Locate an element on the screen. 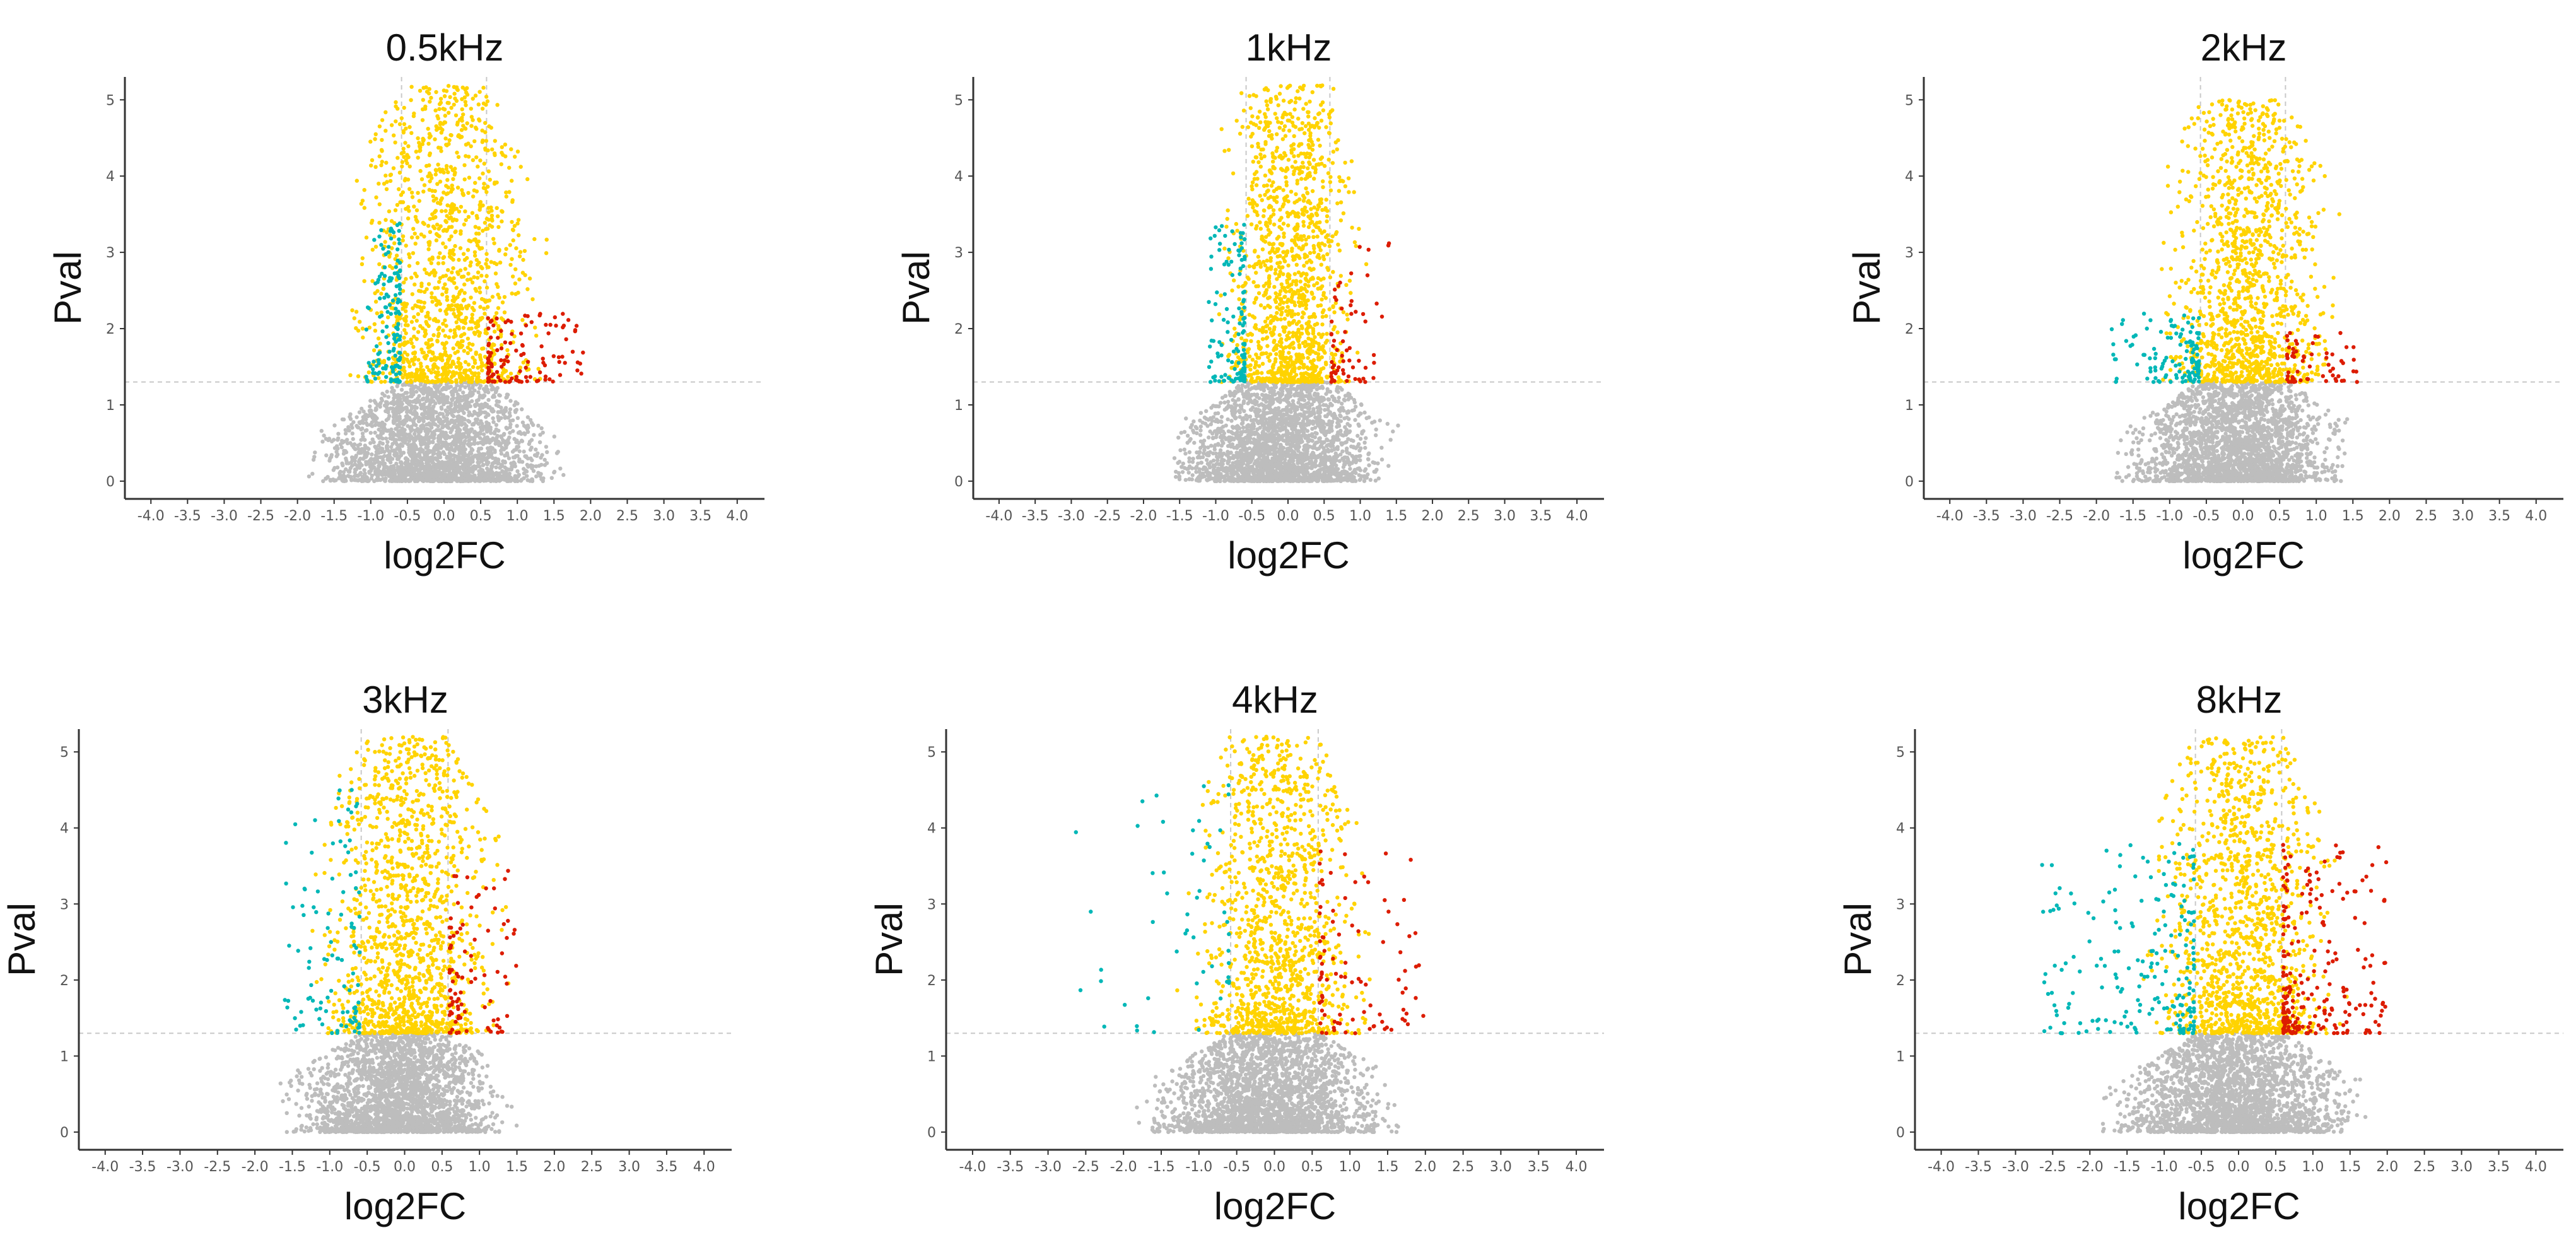 This screenshot has width=2576, height=1257. data-points is located at coordinates (446, 284).